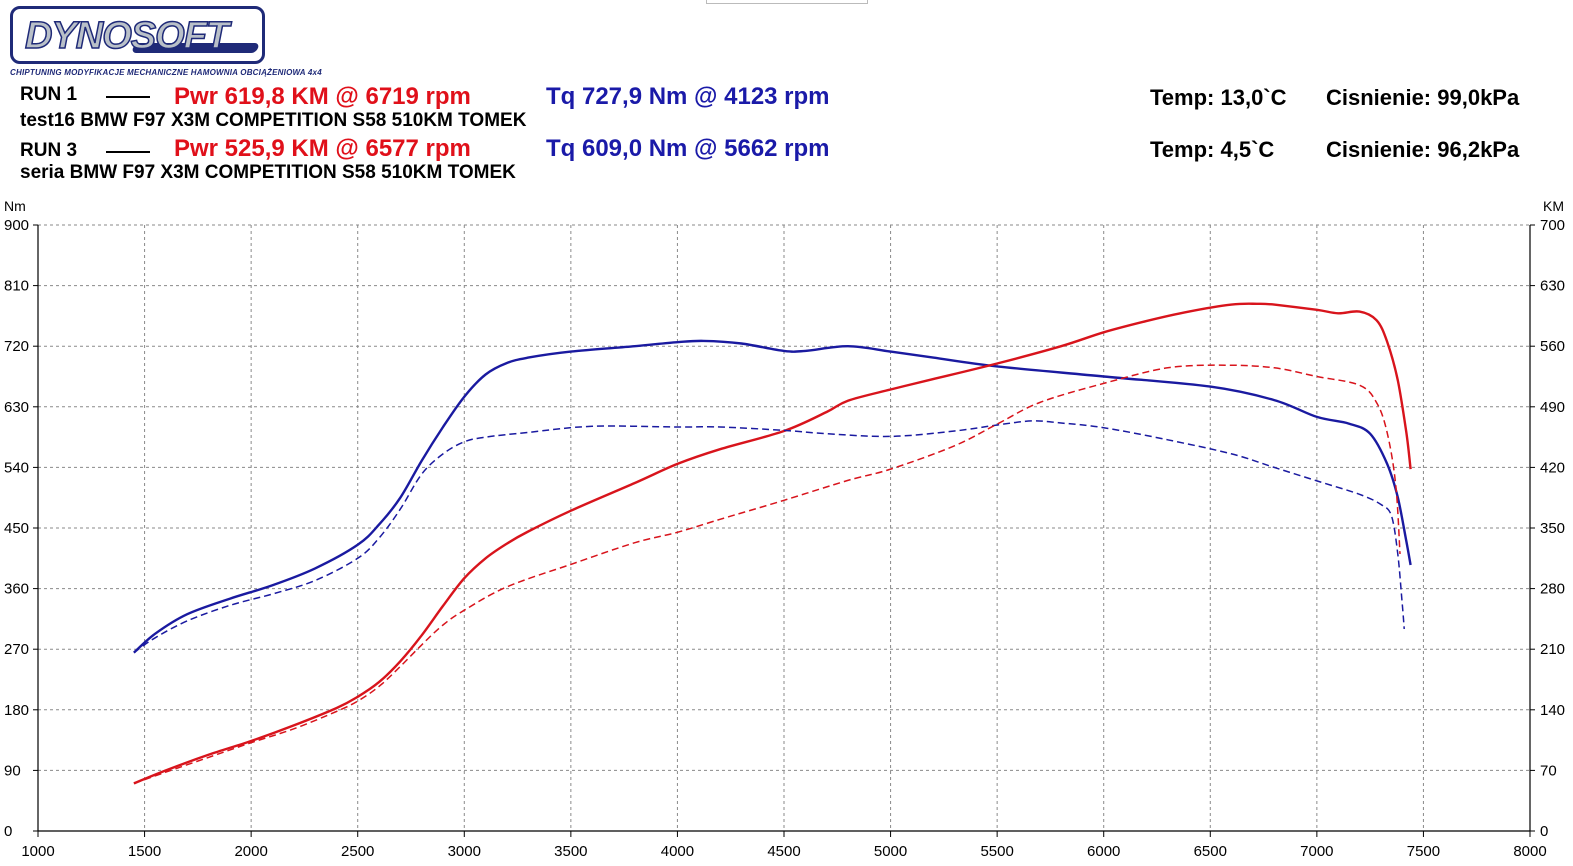  Describe the element at coordinates (37, 851) in the screenshot. I see `x-tick-label: 1000` at that location.